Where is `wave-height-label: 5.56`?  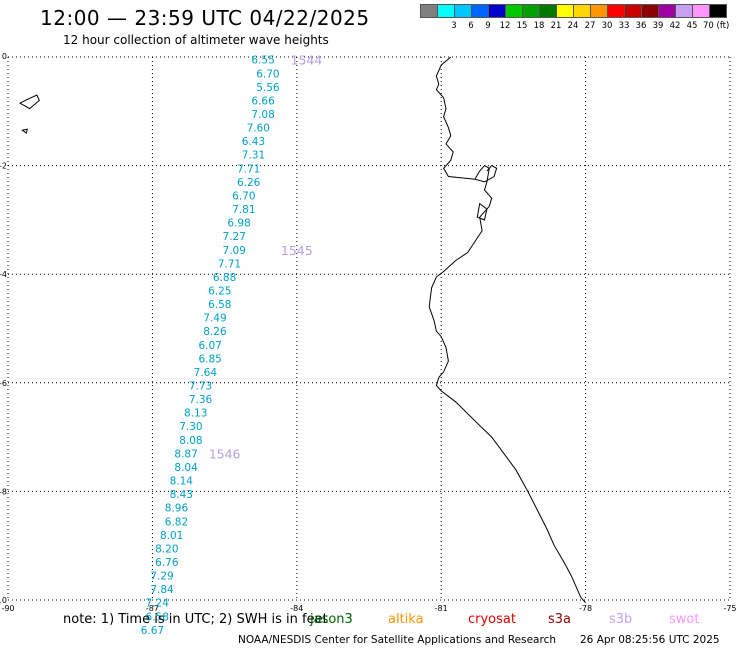
wave-height-label: 5.56 is located at coordinates (268, 88).